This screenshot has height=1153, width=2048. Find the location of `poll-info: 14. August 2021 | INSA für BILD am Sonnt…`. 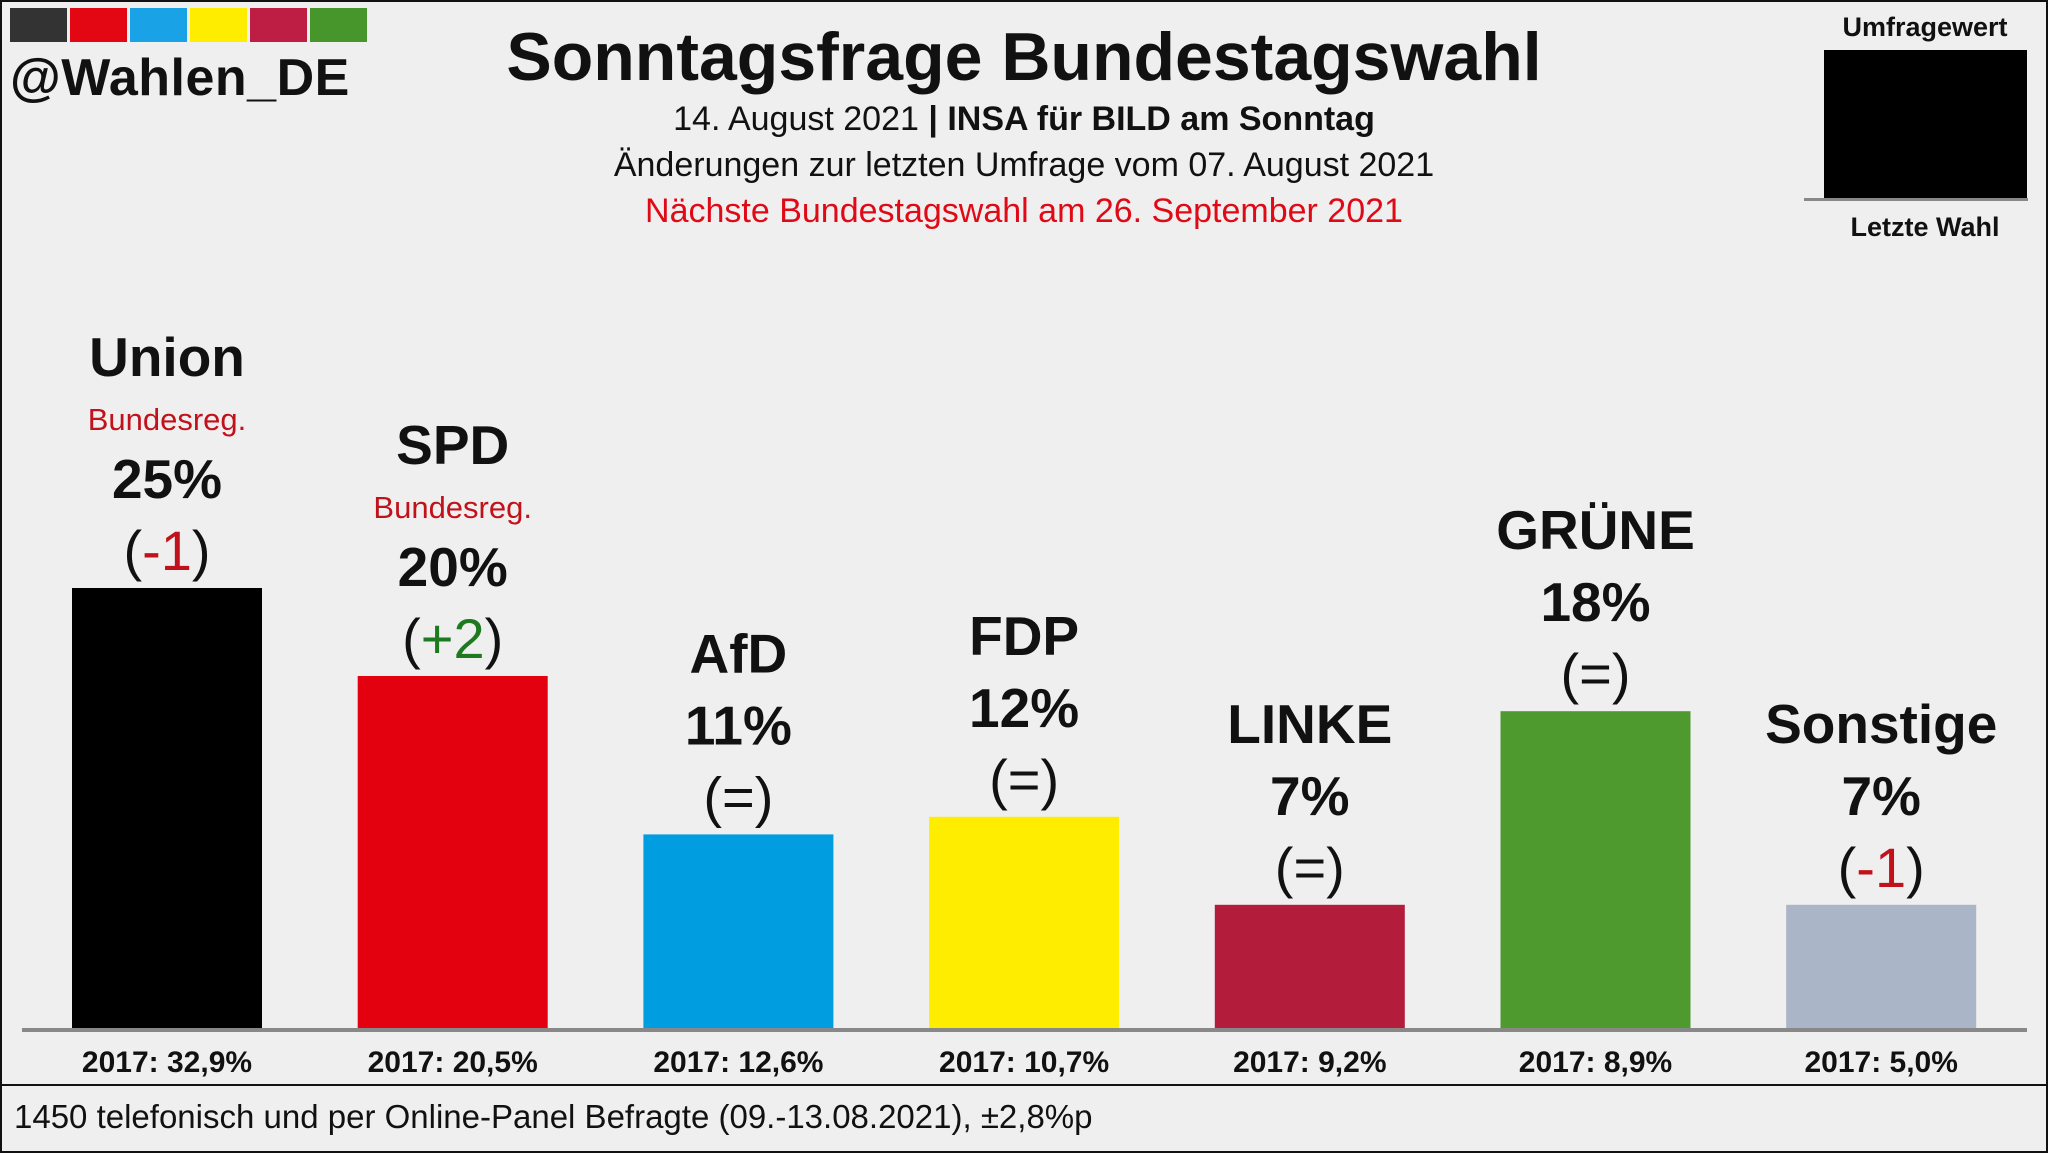

poll-info: 14. August 2021 | INSA für BILD am Sonnt… is located at coordinates (1024, 119).